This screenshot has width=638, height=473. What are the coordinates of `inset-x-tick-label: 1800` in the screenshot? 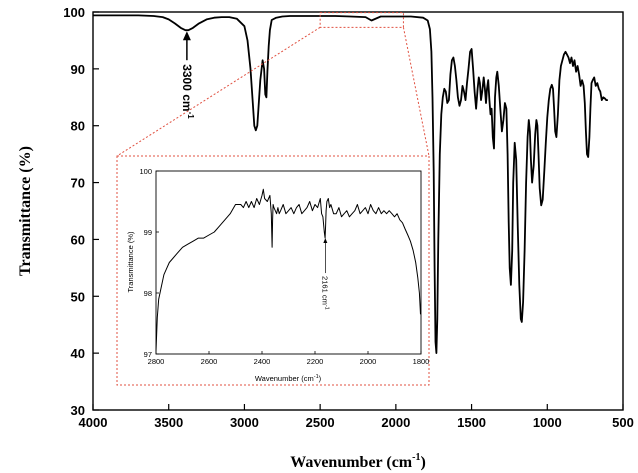 It's located at (421, 361).